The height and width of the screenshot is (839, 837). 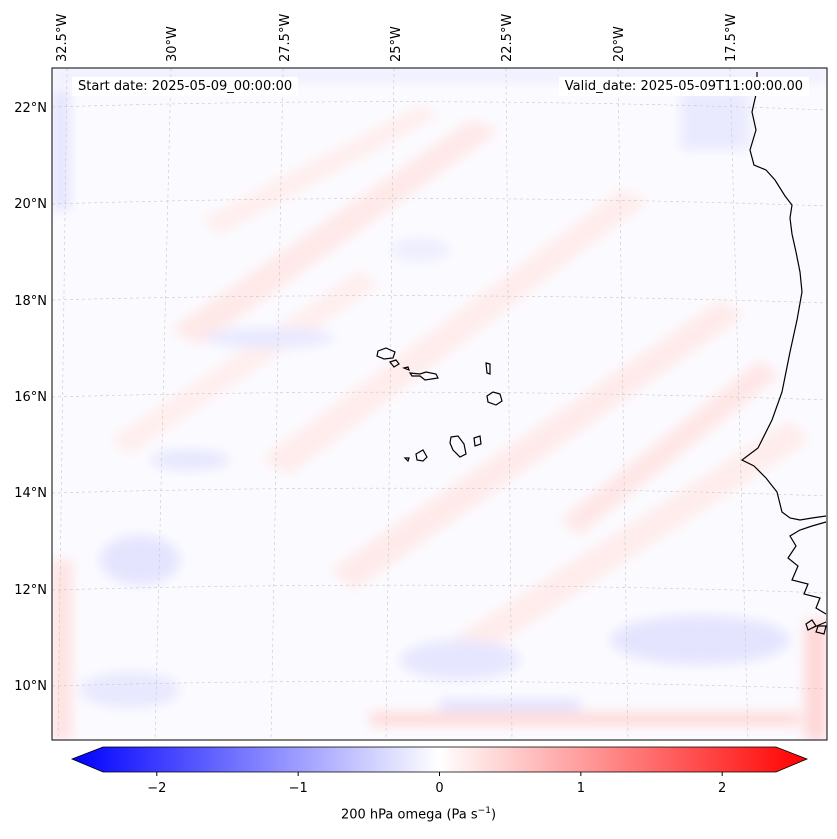 I want to click on africa-coast, so click(x=783, y=296).